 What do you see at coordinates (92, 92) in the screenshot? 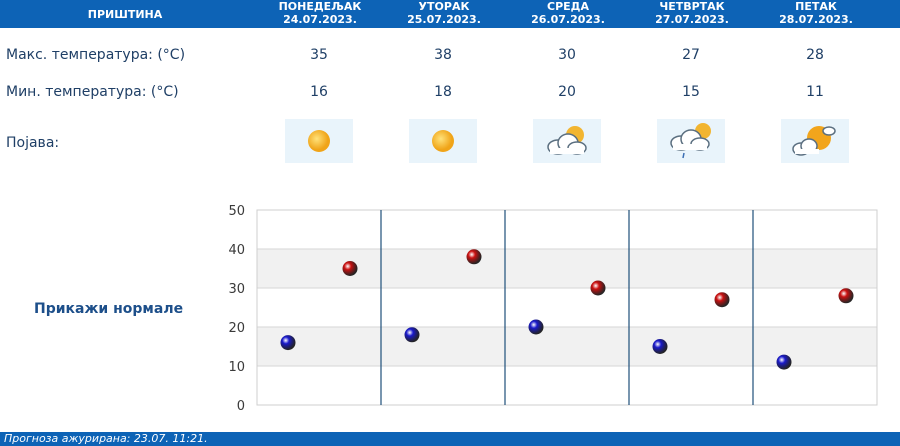
I see `min-temp-label: Мин. температура: (°C)` at bounding box center [92, 92].